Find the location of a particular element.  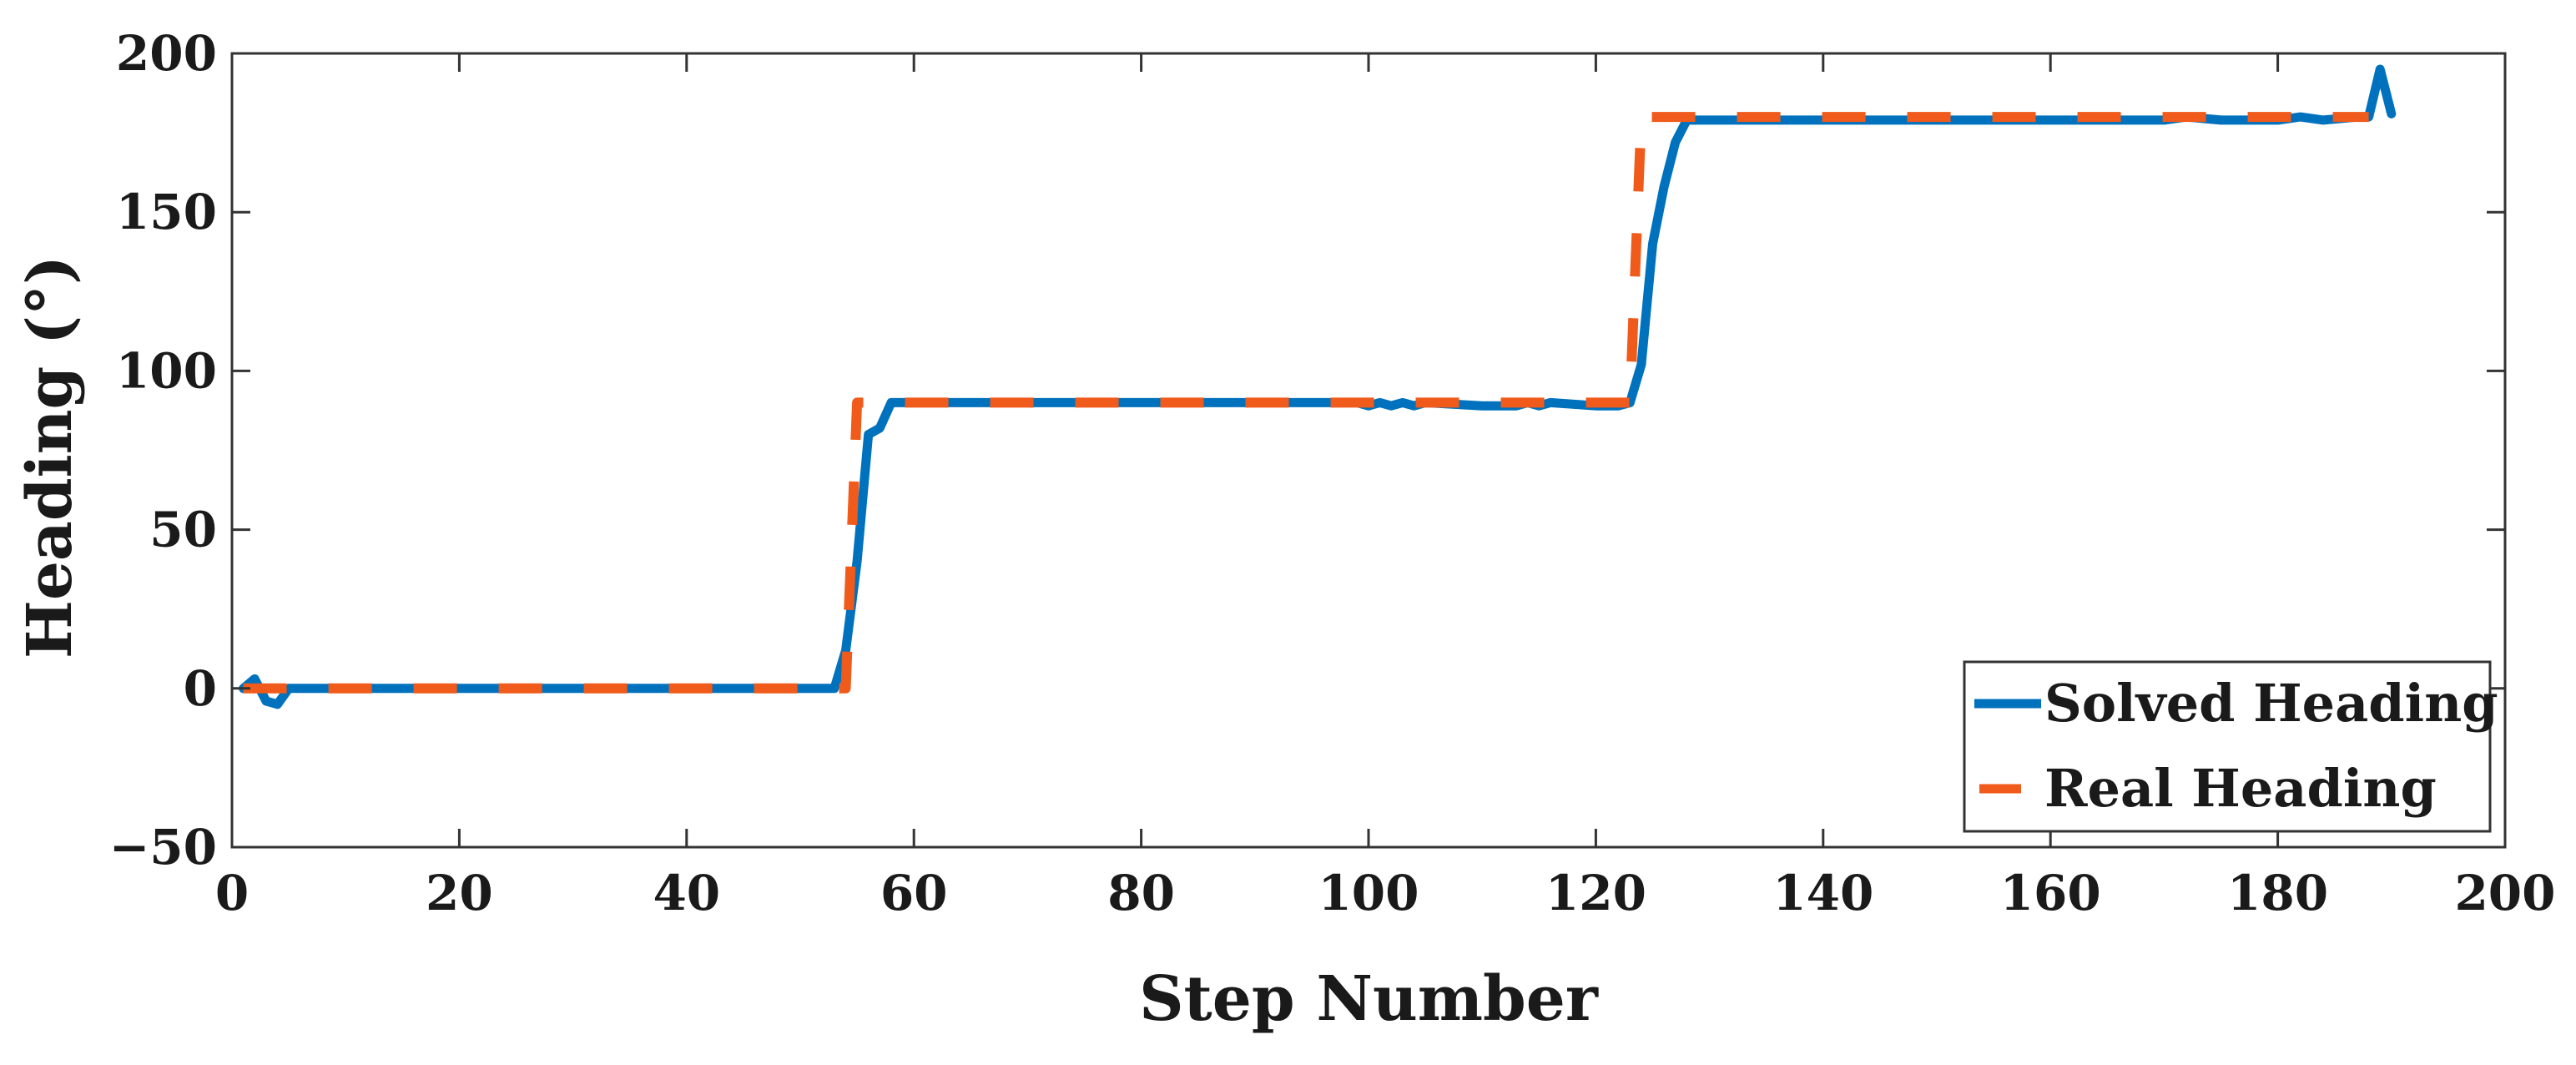

y-tick-label: 50 is located at coordinates (183, 530).